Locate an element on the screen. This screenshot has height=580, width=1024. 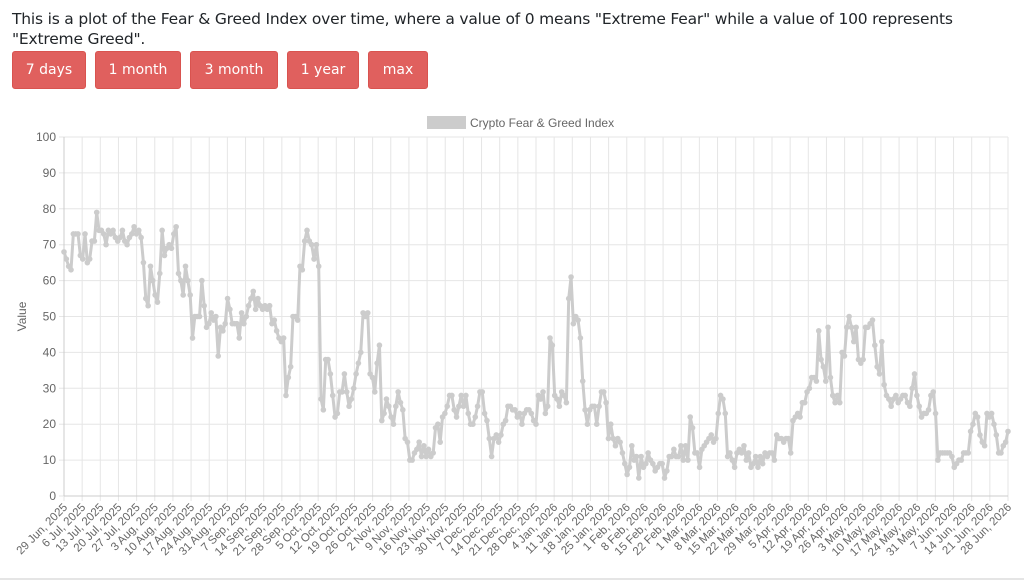
range-3-month-button: 3 month is located at coordinates (234, 70).